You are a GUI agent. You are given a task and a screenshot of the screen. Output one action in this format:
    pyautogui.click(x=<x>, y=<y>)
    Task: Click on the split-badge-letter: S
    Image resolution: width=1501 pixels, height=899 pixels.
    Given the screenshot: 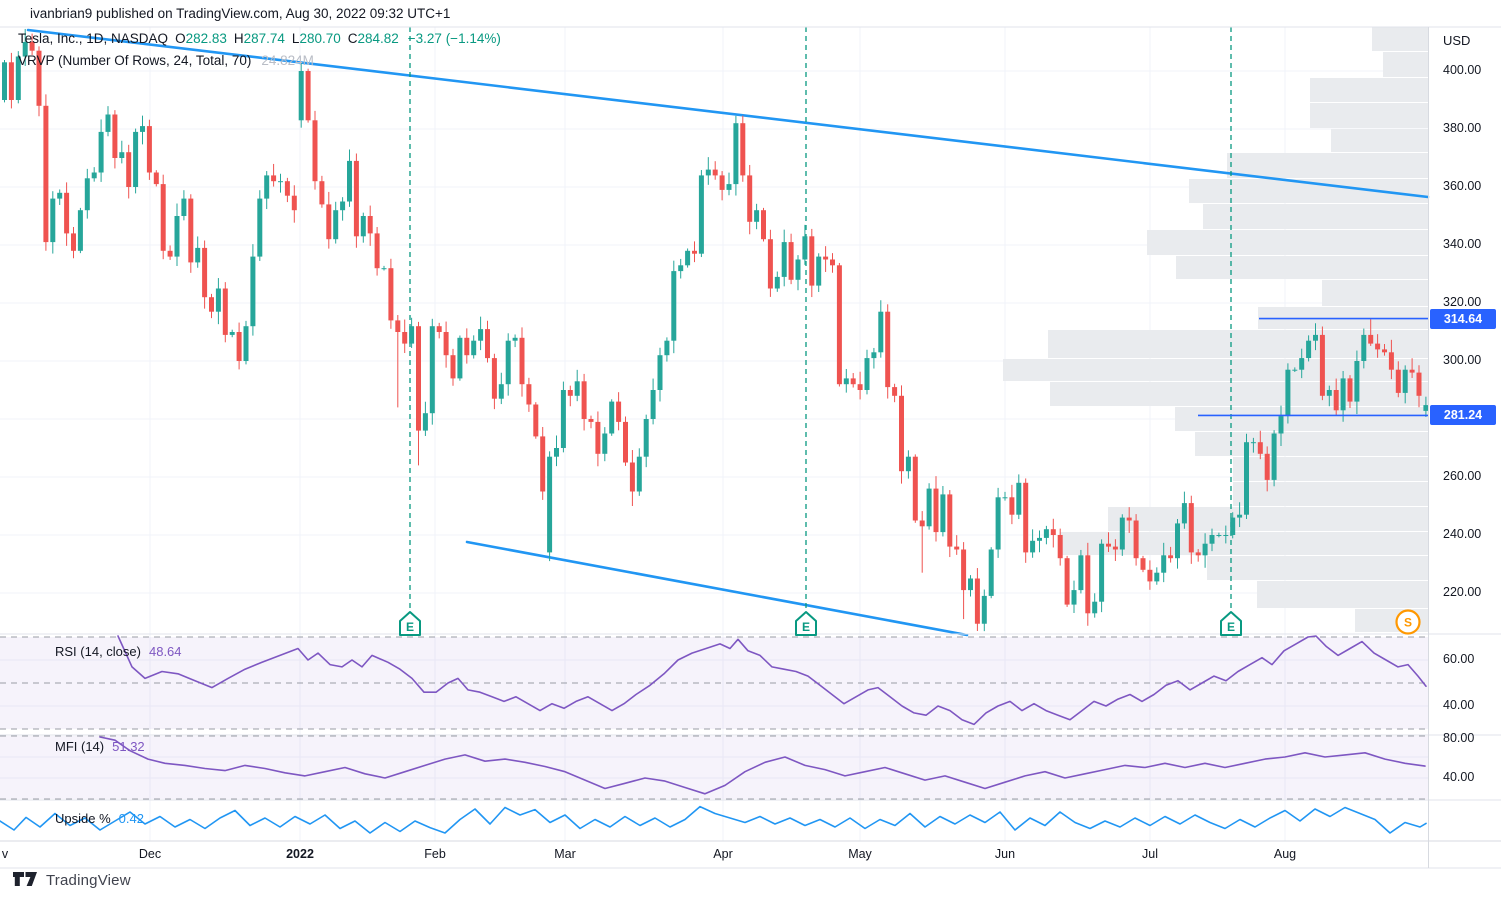 What is the action you would take?
    pyautogui.click(x=1408, y=623)
    